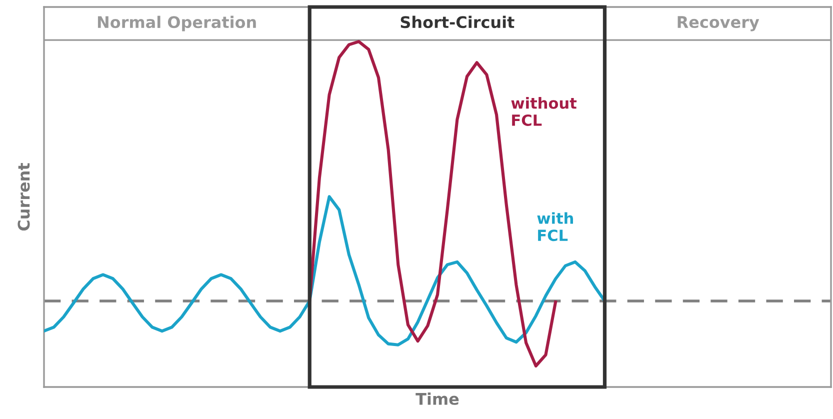  Describe the element at coordinates (177, 24) in the screenshot. I see `text: Normal Operation` at that location.